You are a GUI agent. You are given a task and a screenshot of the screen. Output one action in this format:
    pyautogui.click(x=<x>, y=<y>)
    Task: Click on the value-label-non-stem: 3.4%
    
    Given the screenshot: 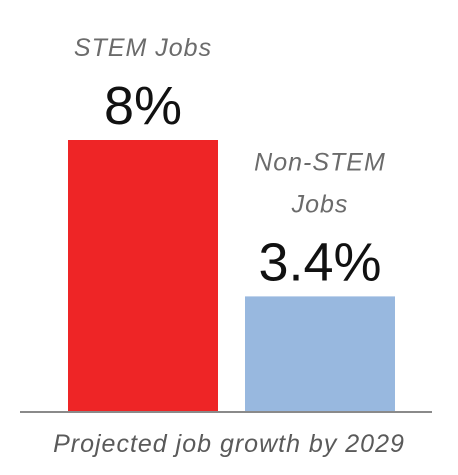 What is the action you would take?
    pyautogui.click(x=319, y=262)
    